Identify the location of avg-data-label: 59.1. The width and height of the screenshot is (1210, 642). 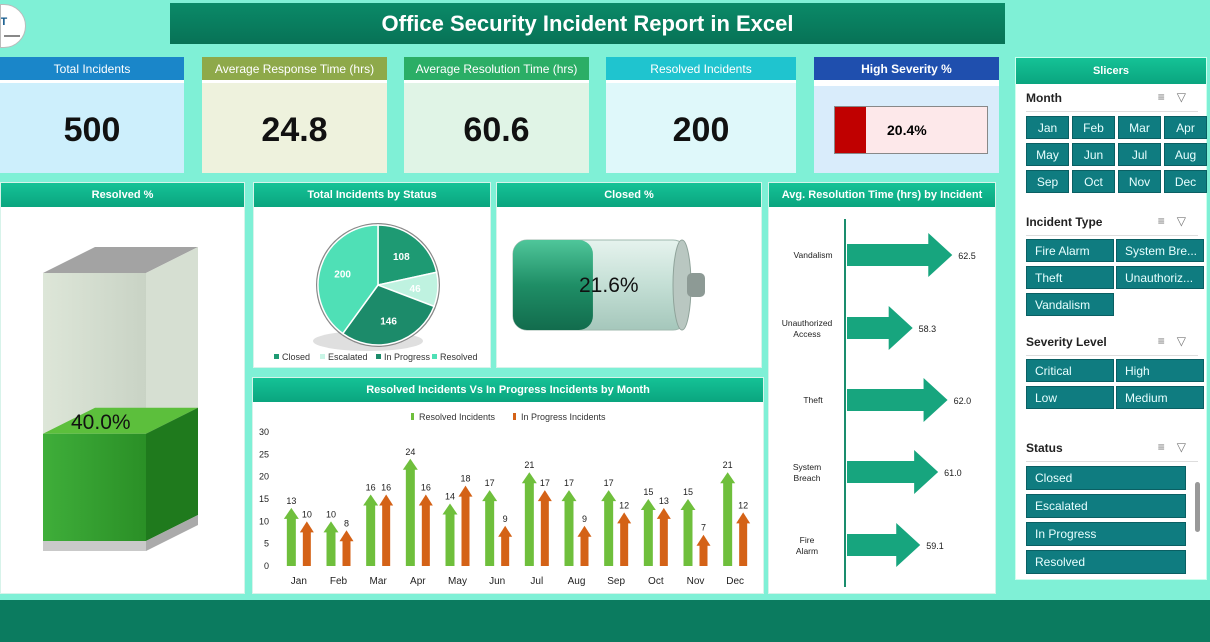
(935, 546).